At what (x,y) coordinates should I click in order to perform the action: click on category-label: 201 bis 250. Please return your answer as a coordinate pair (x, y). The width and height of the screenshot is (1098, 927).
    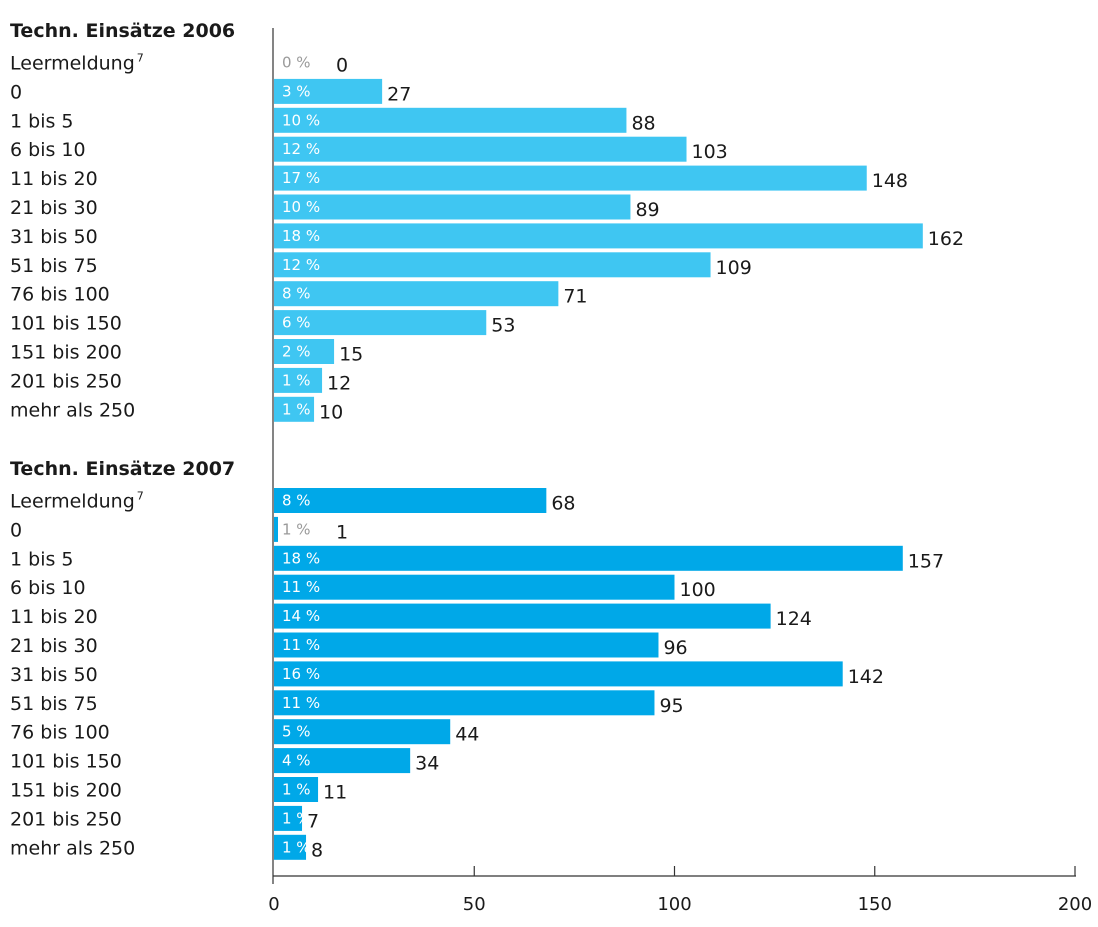
    Looking at the image, I should click on (66, 819).